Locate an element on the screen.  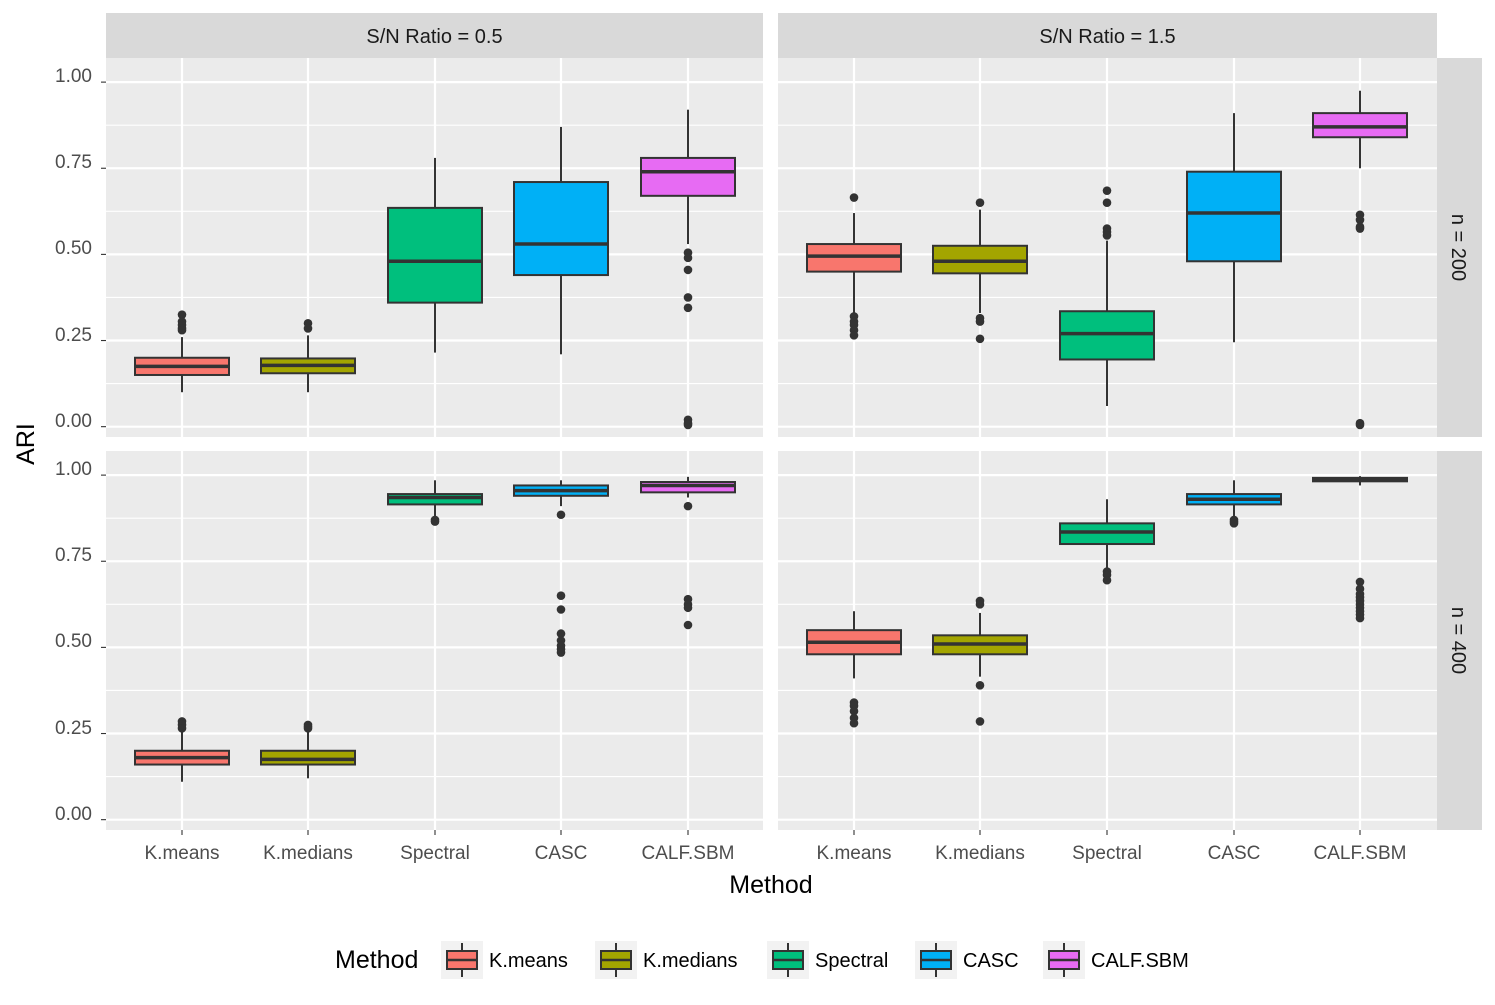
legend-label-spectral: Spectral is located at coordinates (851, 961).